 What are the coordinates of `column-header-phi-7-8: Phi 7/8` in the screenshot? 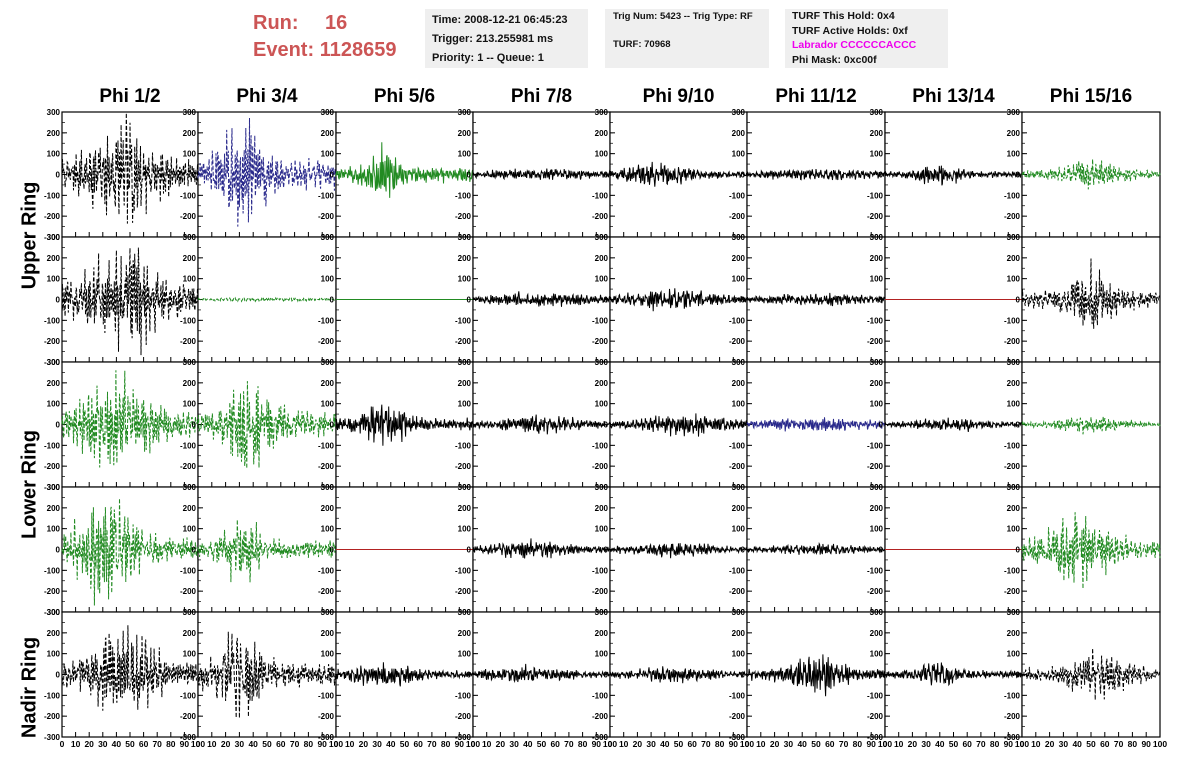 It's located at (541, 96).